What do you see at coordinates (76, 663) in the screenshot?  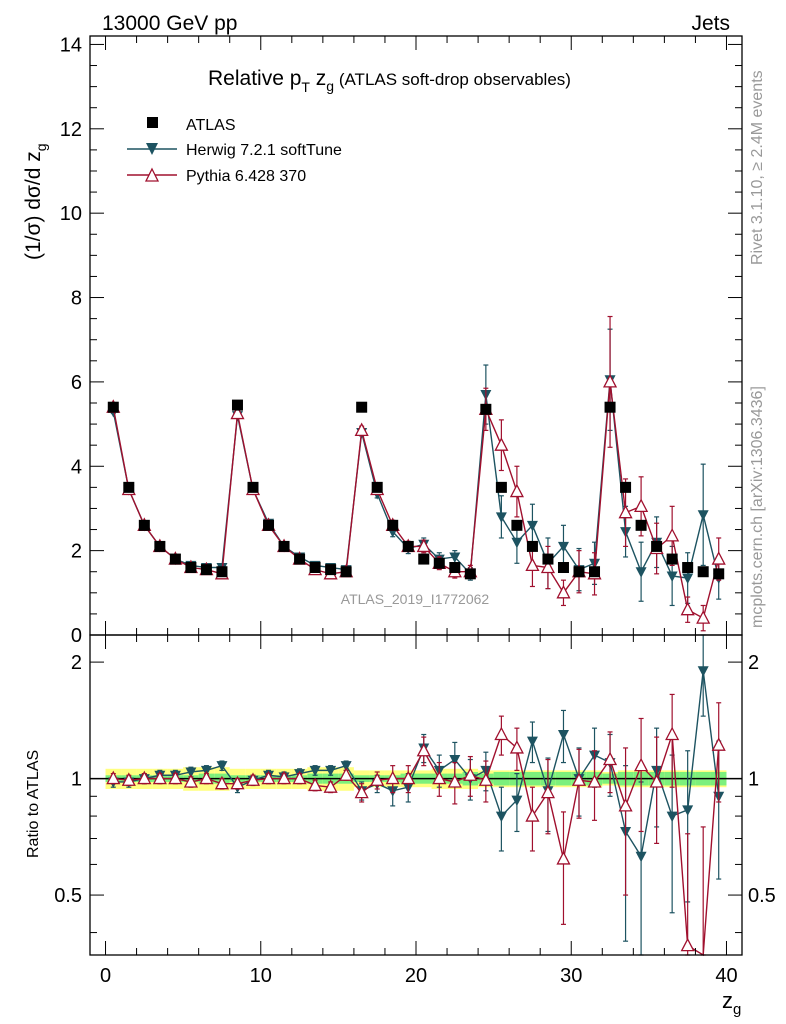 I see `ratio-y-tick-label-left: 2` at bounding box center [76, 663].